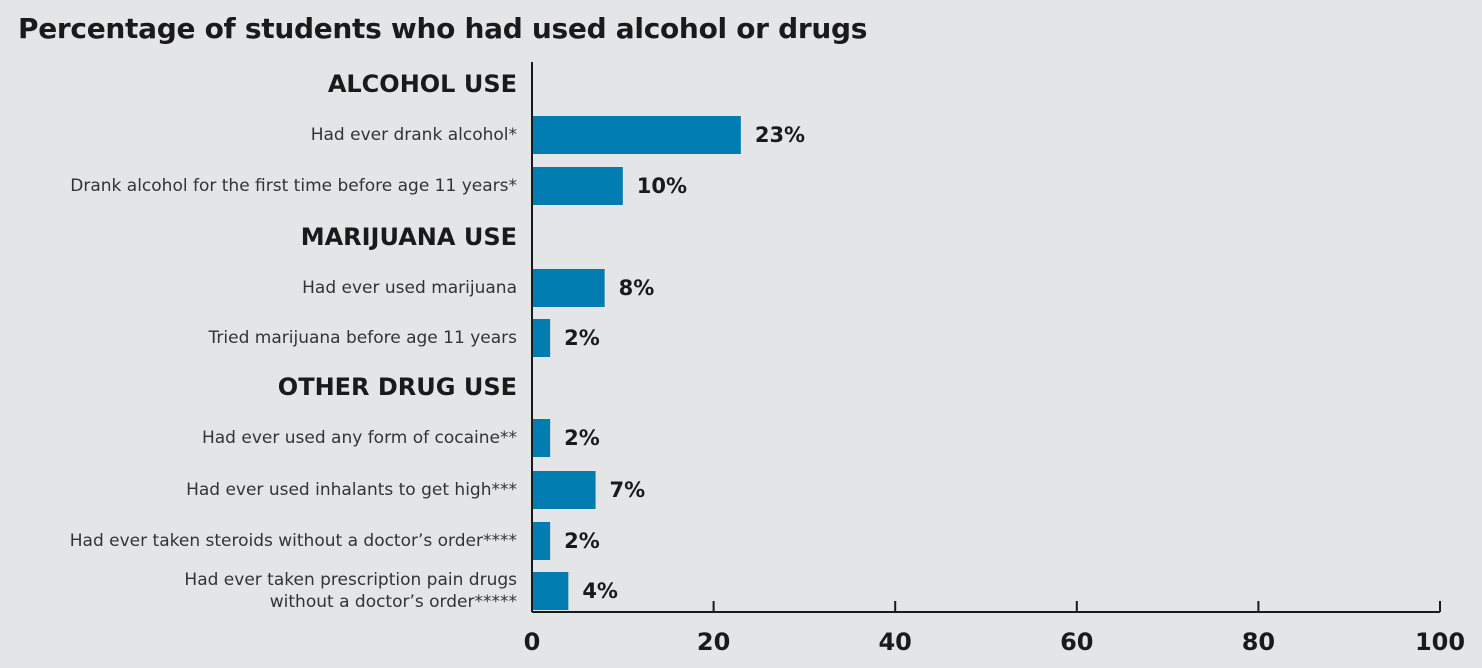 The width and height of the screenshot is (1482, 668). Describe the element at coordinates (662, 186) in the screenshot. I see `value-label: 10%` at that location.